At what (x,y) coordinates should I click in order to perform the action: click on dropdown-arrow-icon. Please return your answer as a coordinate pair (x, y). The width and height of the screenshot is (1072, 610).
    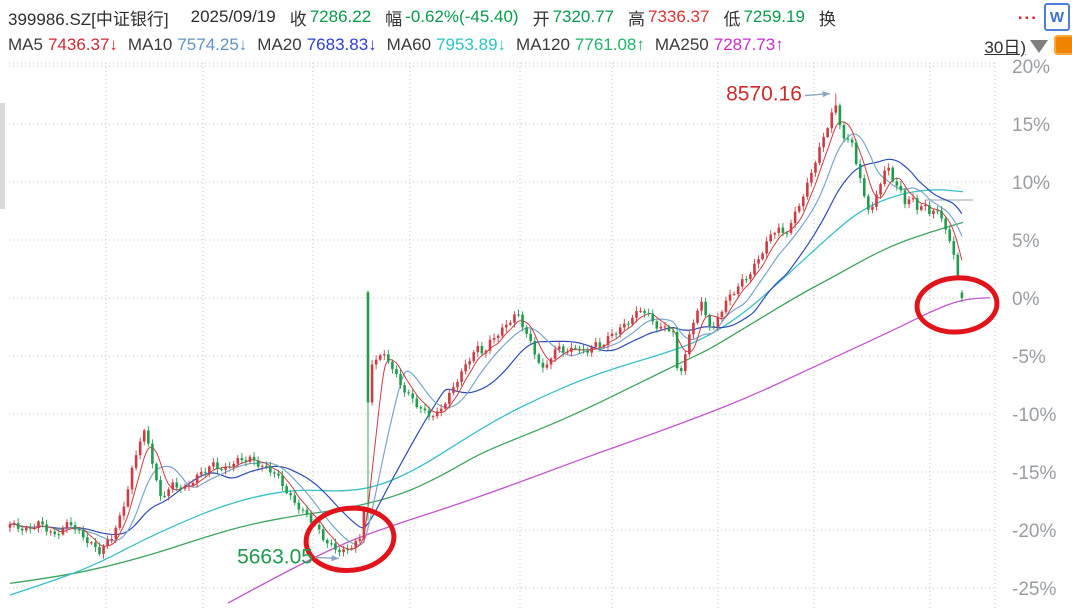
    Looking at the image, I should click on (1039, 46).